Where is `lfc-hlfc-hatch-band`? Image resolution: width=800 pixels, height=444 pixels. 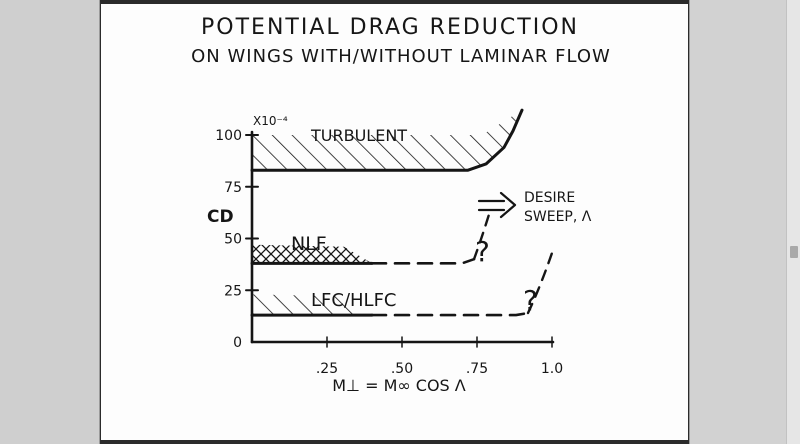
lfc-hlfc-hatch-band is located at coordinates (312, 305).